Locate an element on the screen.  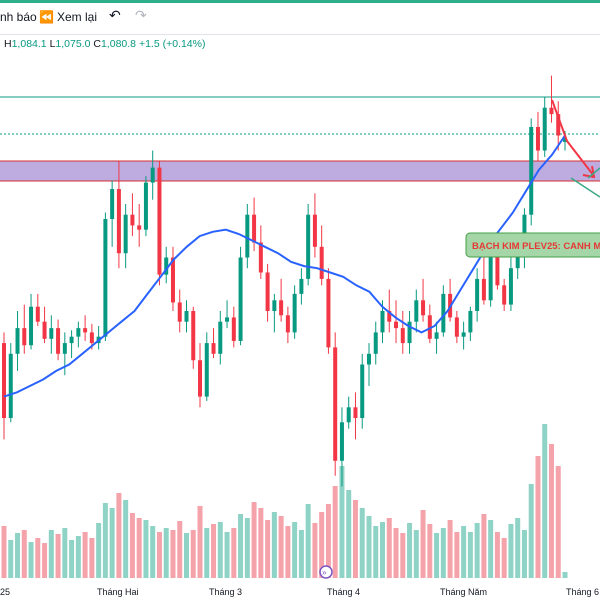
resistance-zone is located at coordinates (300, 171).